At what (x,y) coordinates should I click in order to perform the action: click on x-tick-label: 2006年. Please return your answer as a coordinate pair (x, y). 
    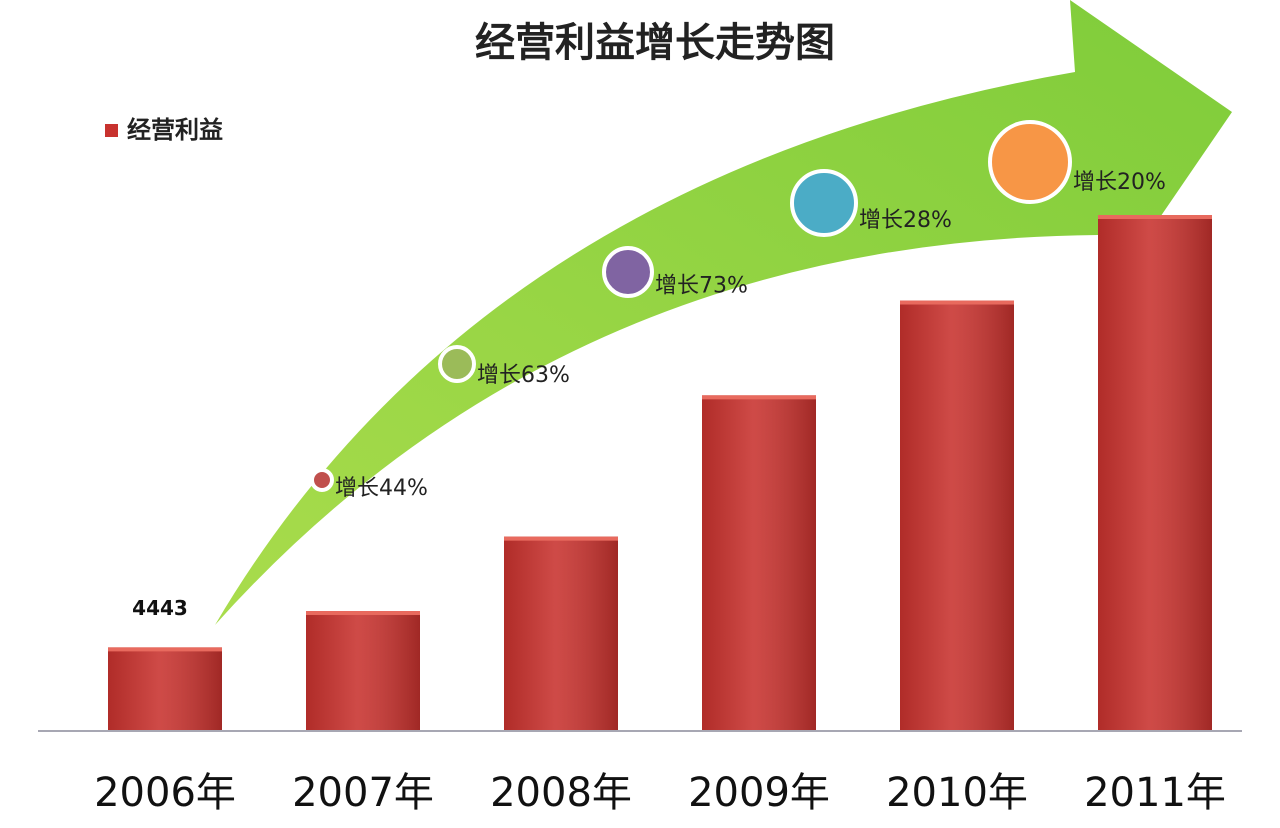
    Looking at the image, I should click on (165, 793).